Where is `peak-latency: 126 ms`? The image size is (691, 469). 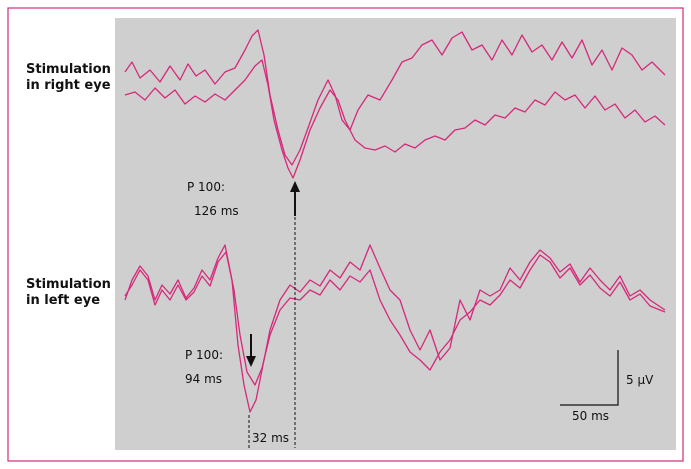
peak-latency: 126 ms is located at coordinates (216, 211).